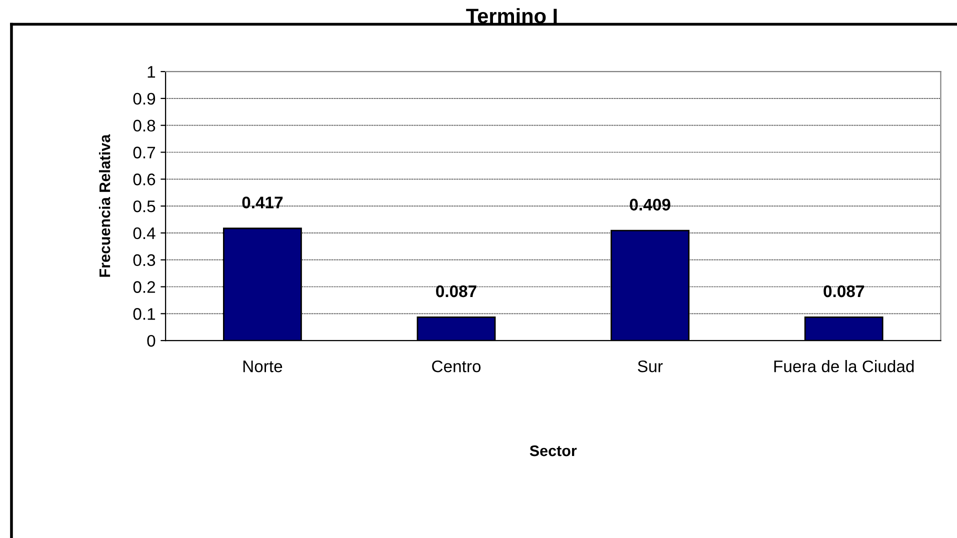 The width and height of the screenshot is (957, 538). Describe the element at coordinates (650, 366) in the screenshot. I see `x-tick-label: Sur` at that location.